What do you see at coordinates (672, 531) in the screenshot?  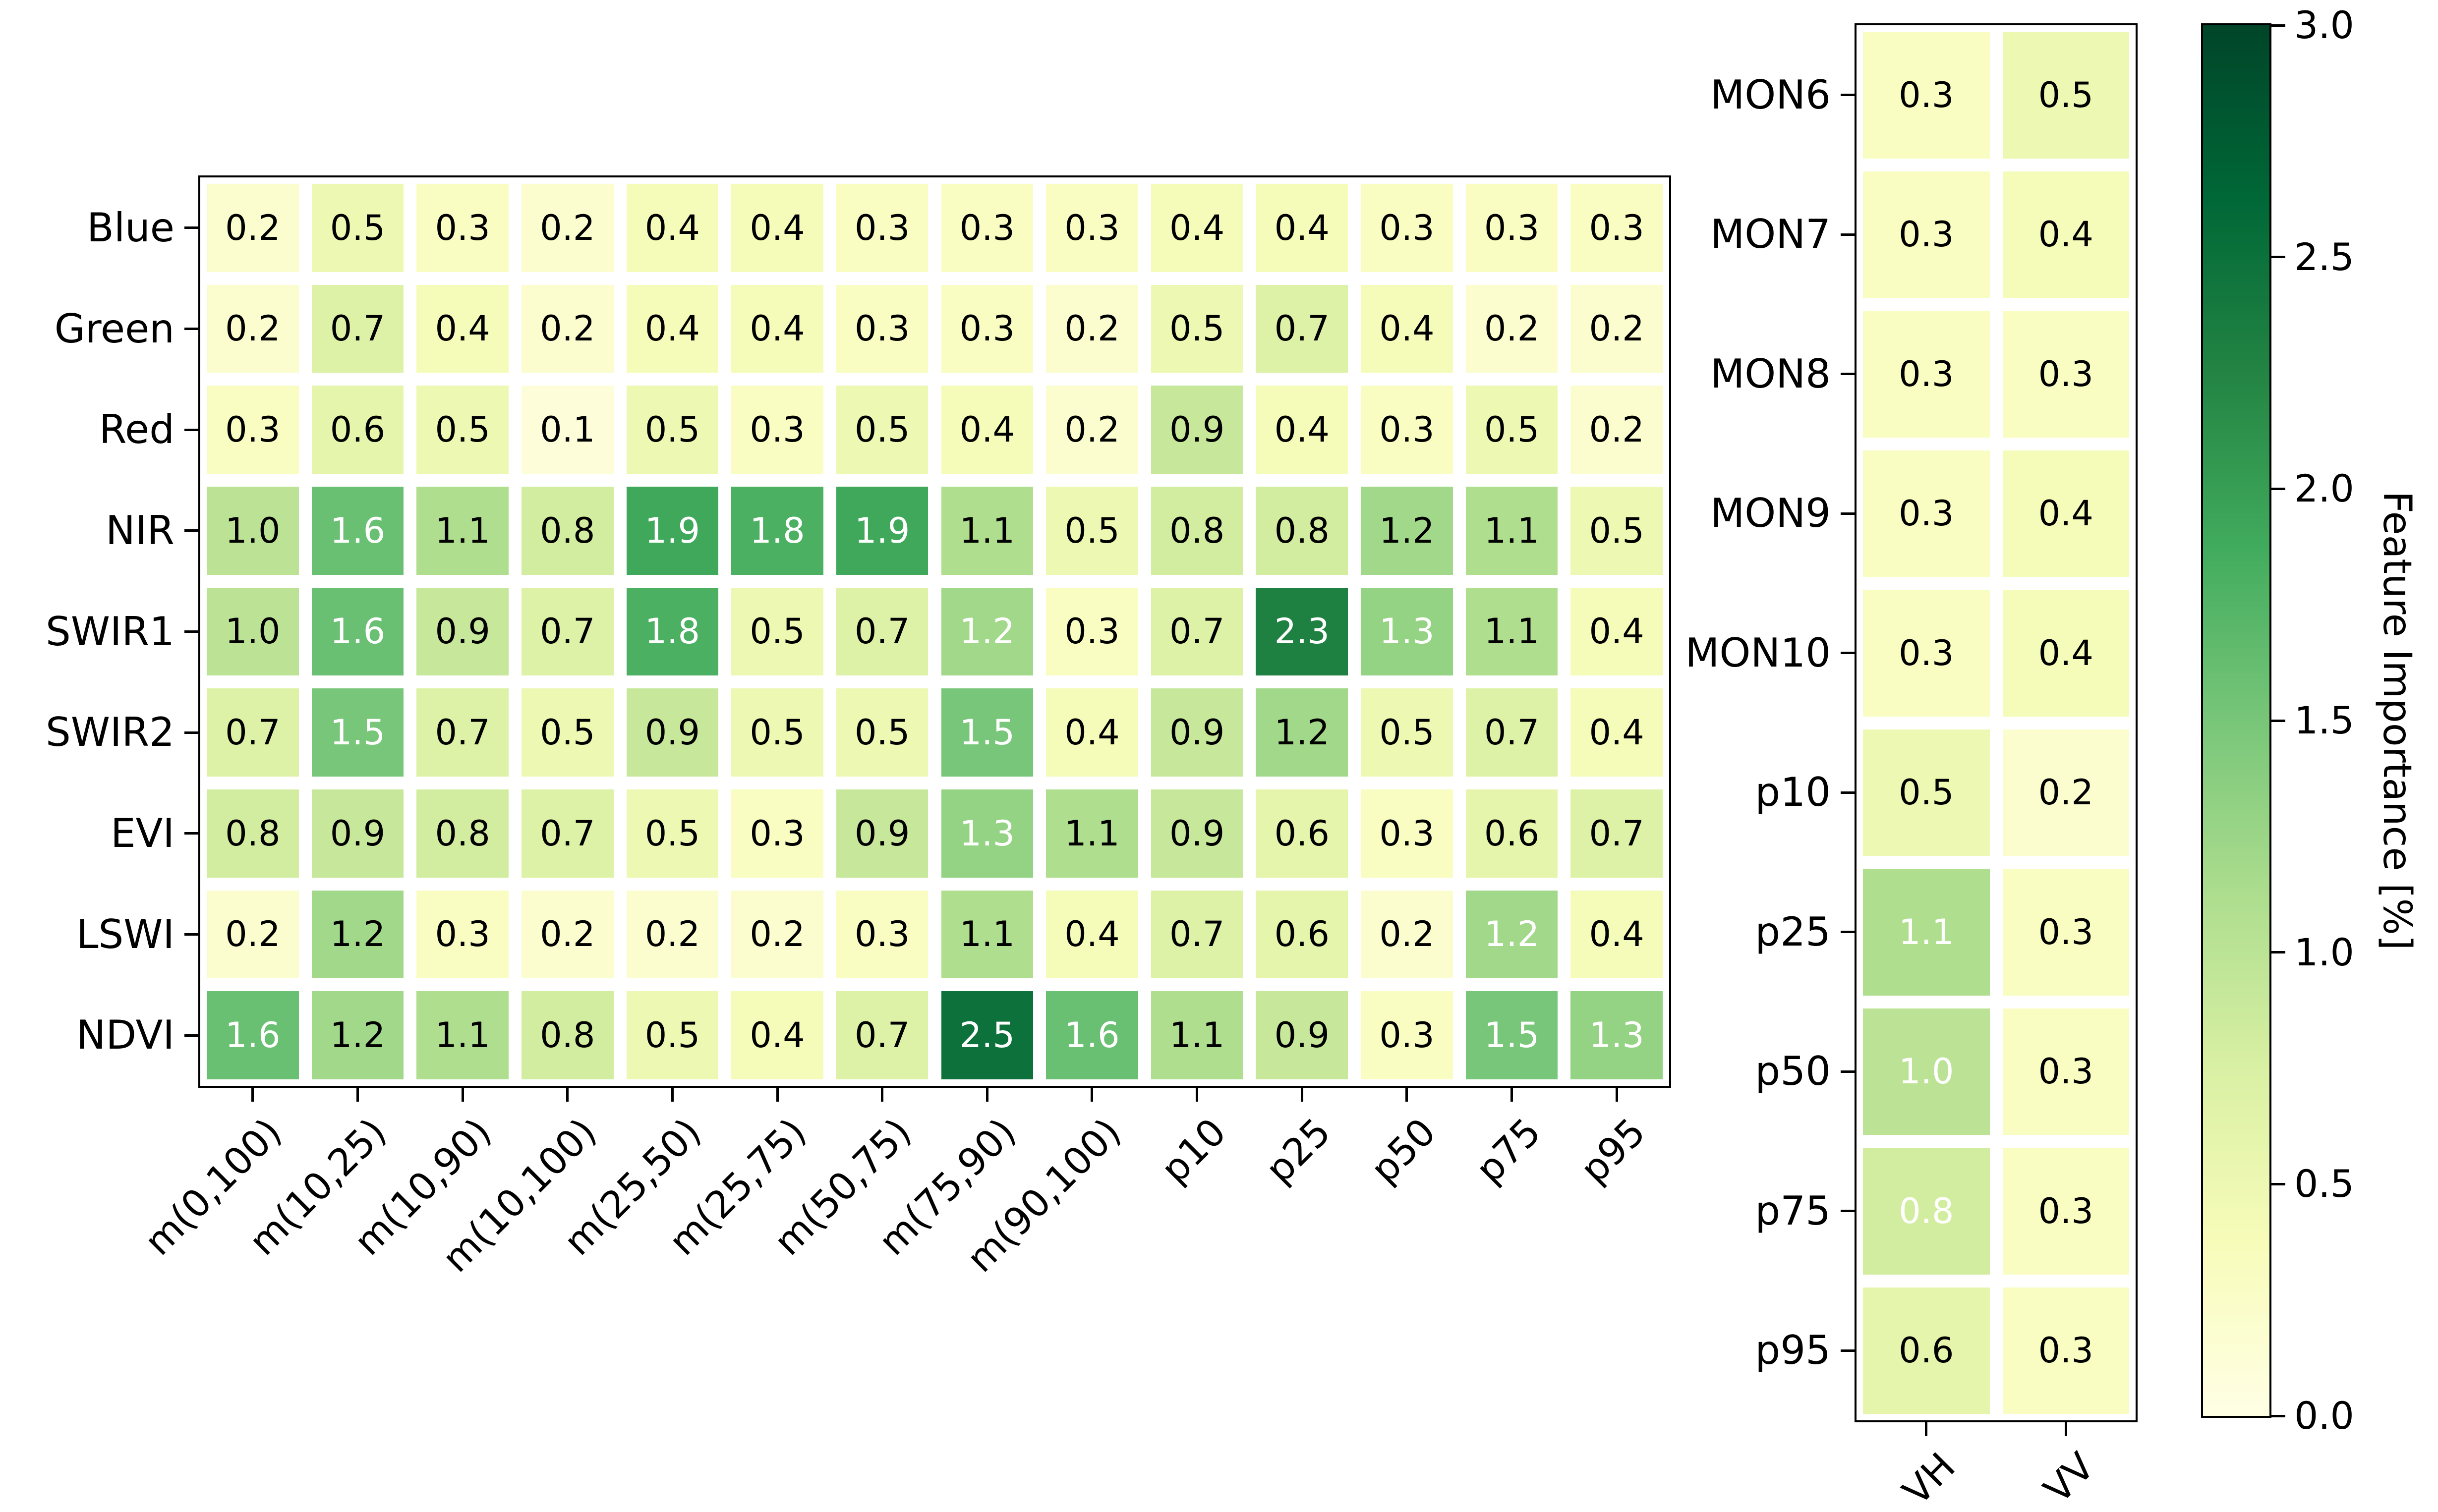 I see `heatmap-cell: 1.9` at bounding box center [672, 531].